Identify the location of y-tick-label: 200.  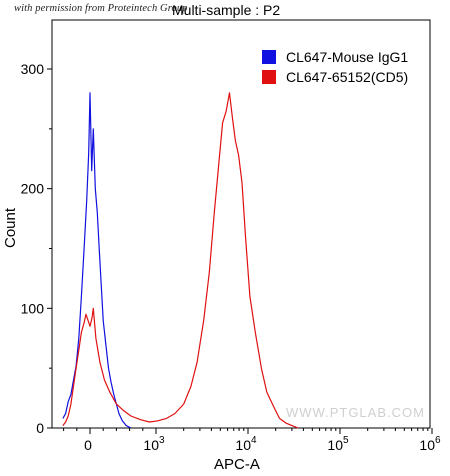
(33, 189).